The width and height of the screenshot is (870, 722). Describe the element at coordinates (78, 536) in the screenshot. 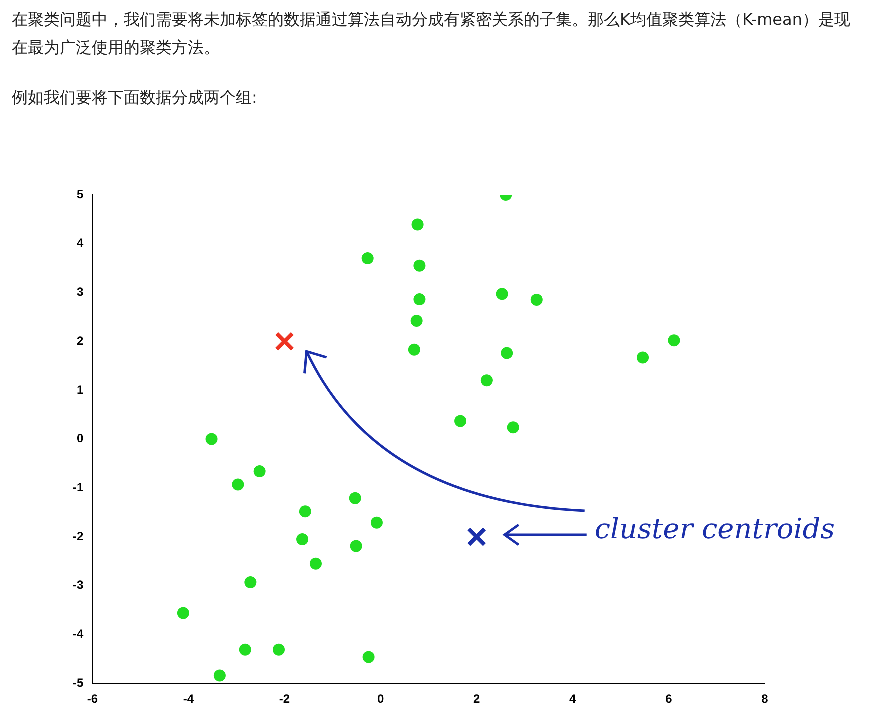

I see `y-tick-label: -2` at that location.